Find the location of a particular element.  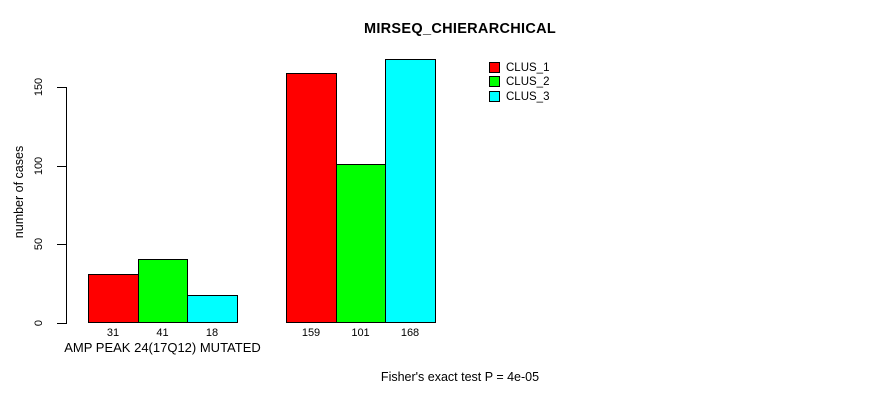

y-tick-label: 0 is located at coordinates (39, 323).